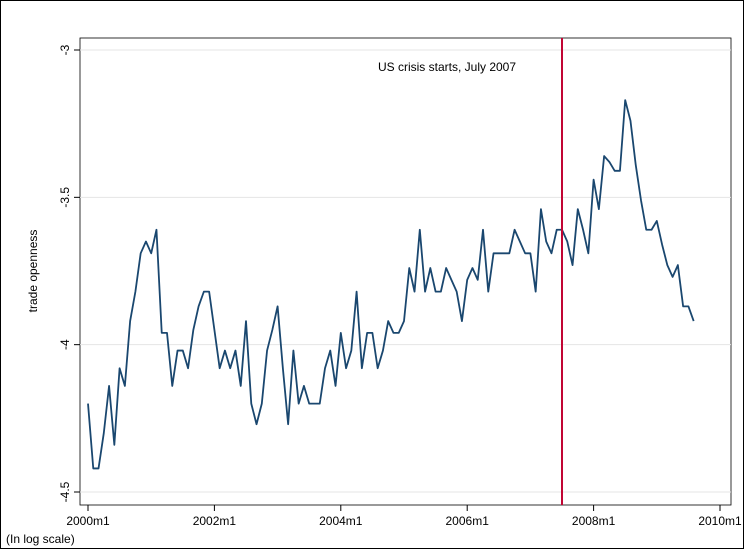 The height and width of the screenshot is (554, 744). What do you see at coordinates (341, 521) in the screenshot?
I see `x-tick-label: 2004m1` at bounding box center [341, 521].